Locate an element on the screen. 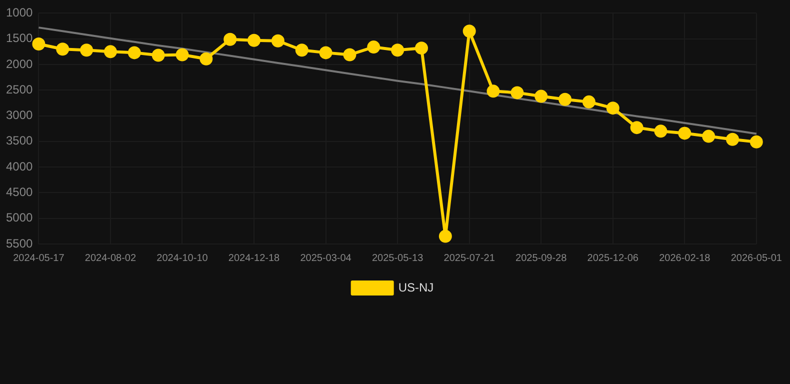 This screenshot has width=790, height=384. y-tick-label: 5000 is located at coordinates (20, 217).